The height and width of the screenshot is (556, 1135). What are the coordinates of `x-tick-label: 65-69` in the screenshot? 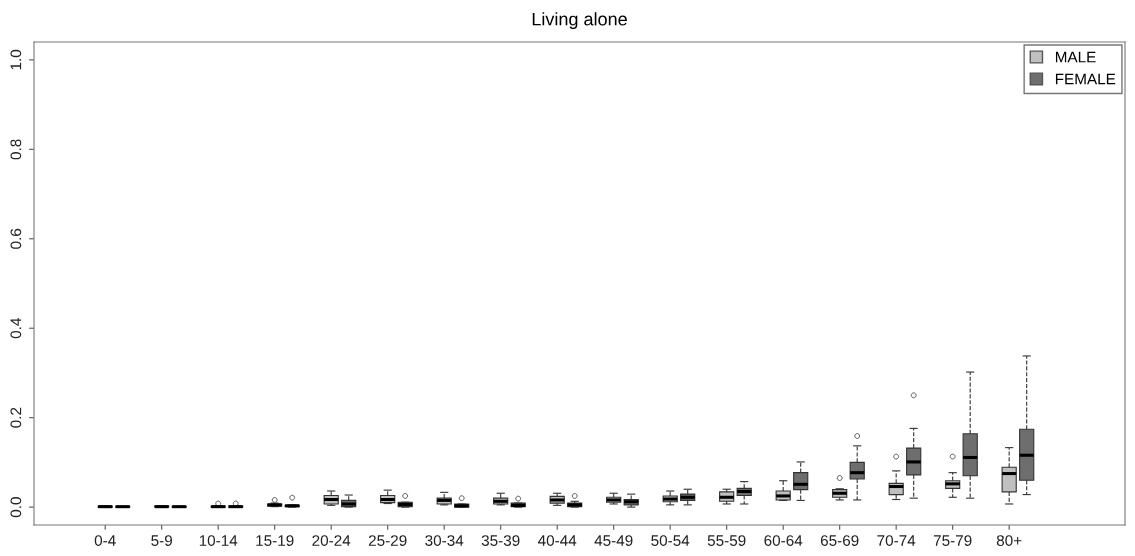 It's located at (839, 540).